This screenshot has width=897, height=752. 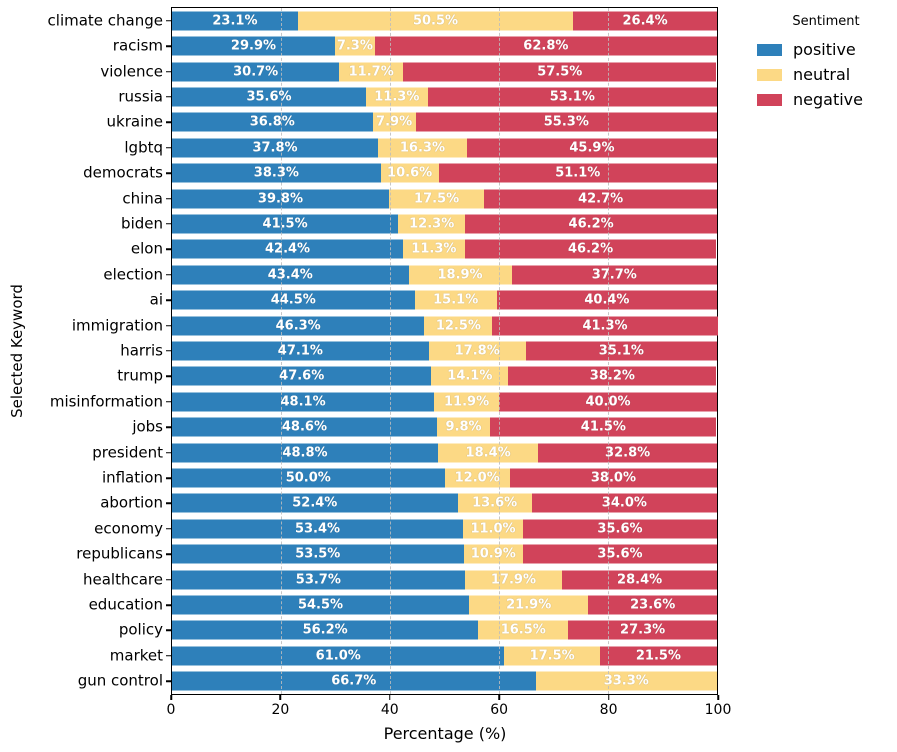 I want to click on value-label: 38.3%, so click(x=276, y=173).